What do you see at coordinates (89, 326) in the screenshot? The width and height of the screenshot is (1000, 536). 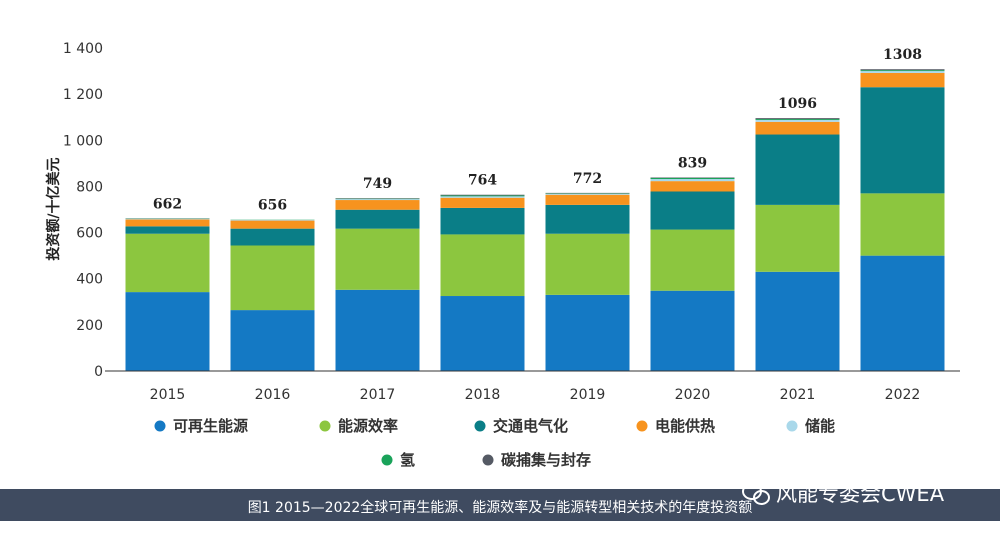 I see `y-tick-label: 200` at bounding box center [89, 326].